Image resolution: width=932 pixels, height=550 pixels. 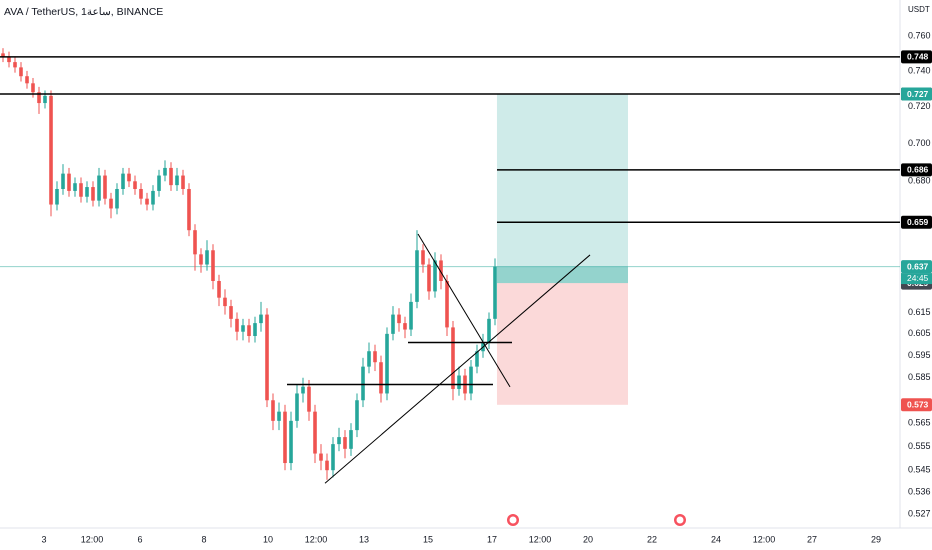 I want to click on position-open-pnl, so click(x=562, y=275).